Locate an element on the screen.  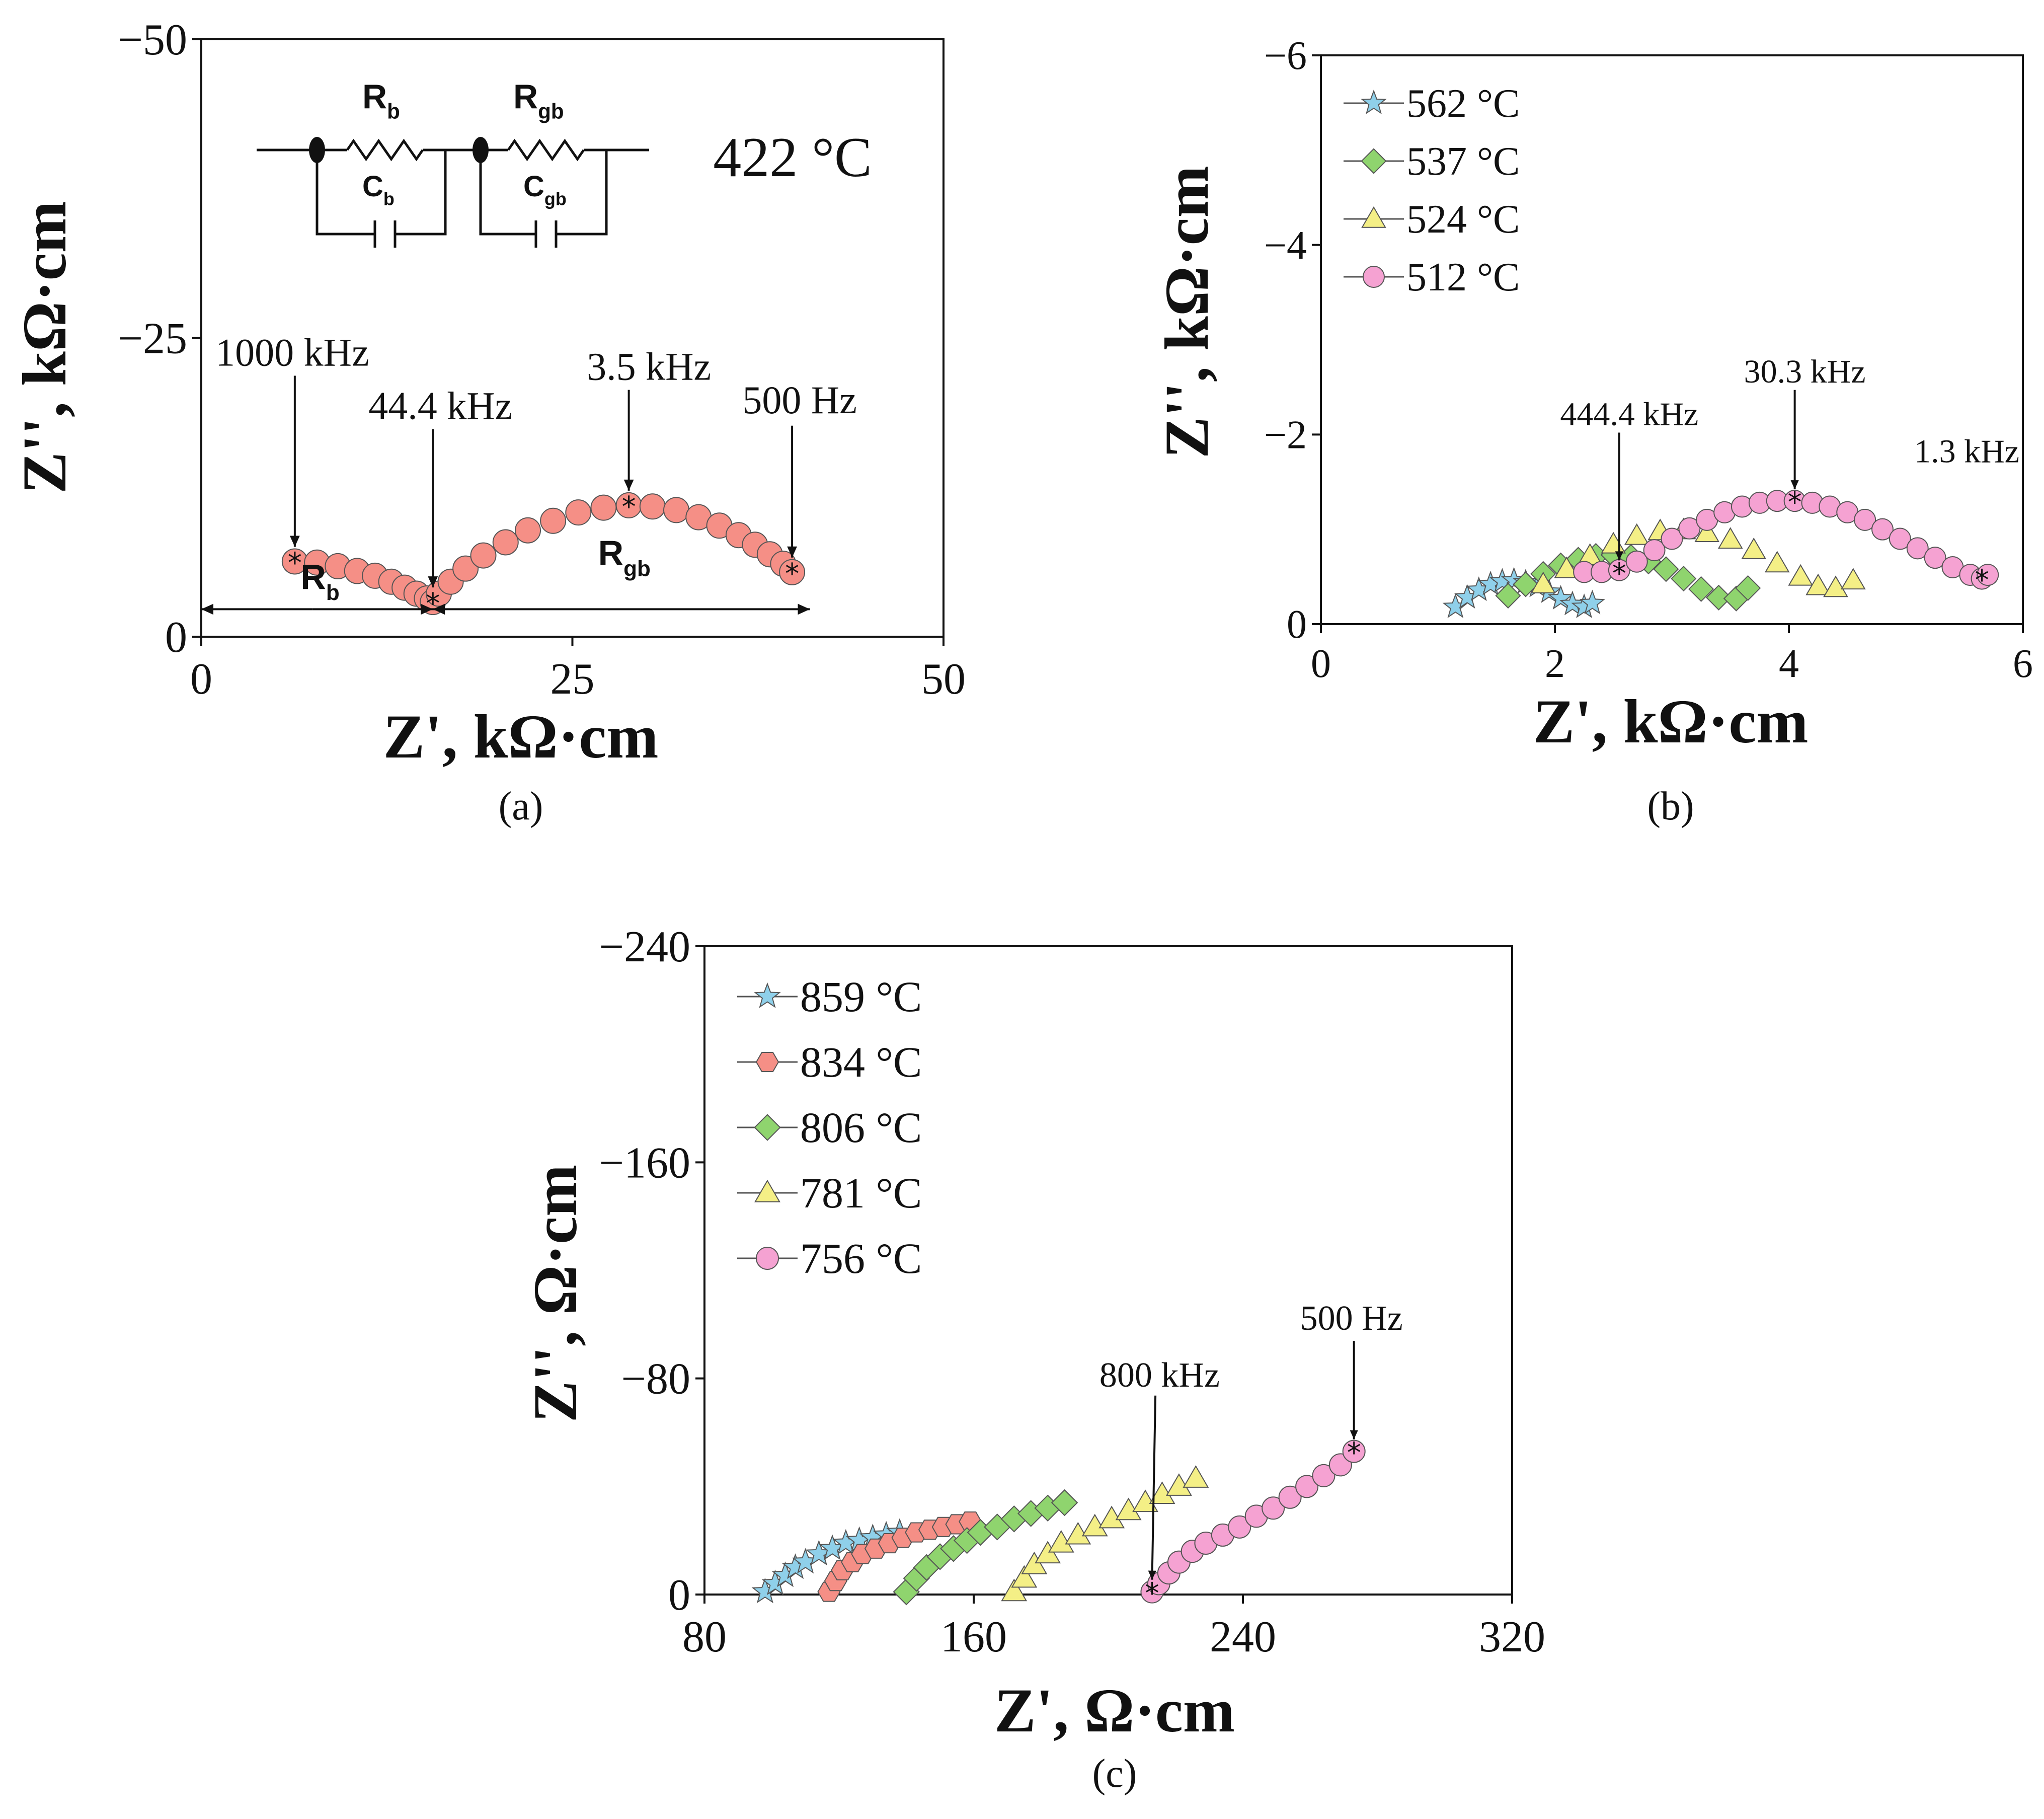
bulk-resistance-arrow-head is located at coordinates (207, 609).